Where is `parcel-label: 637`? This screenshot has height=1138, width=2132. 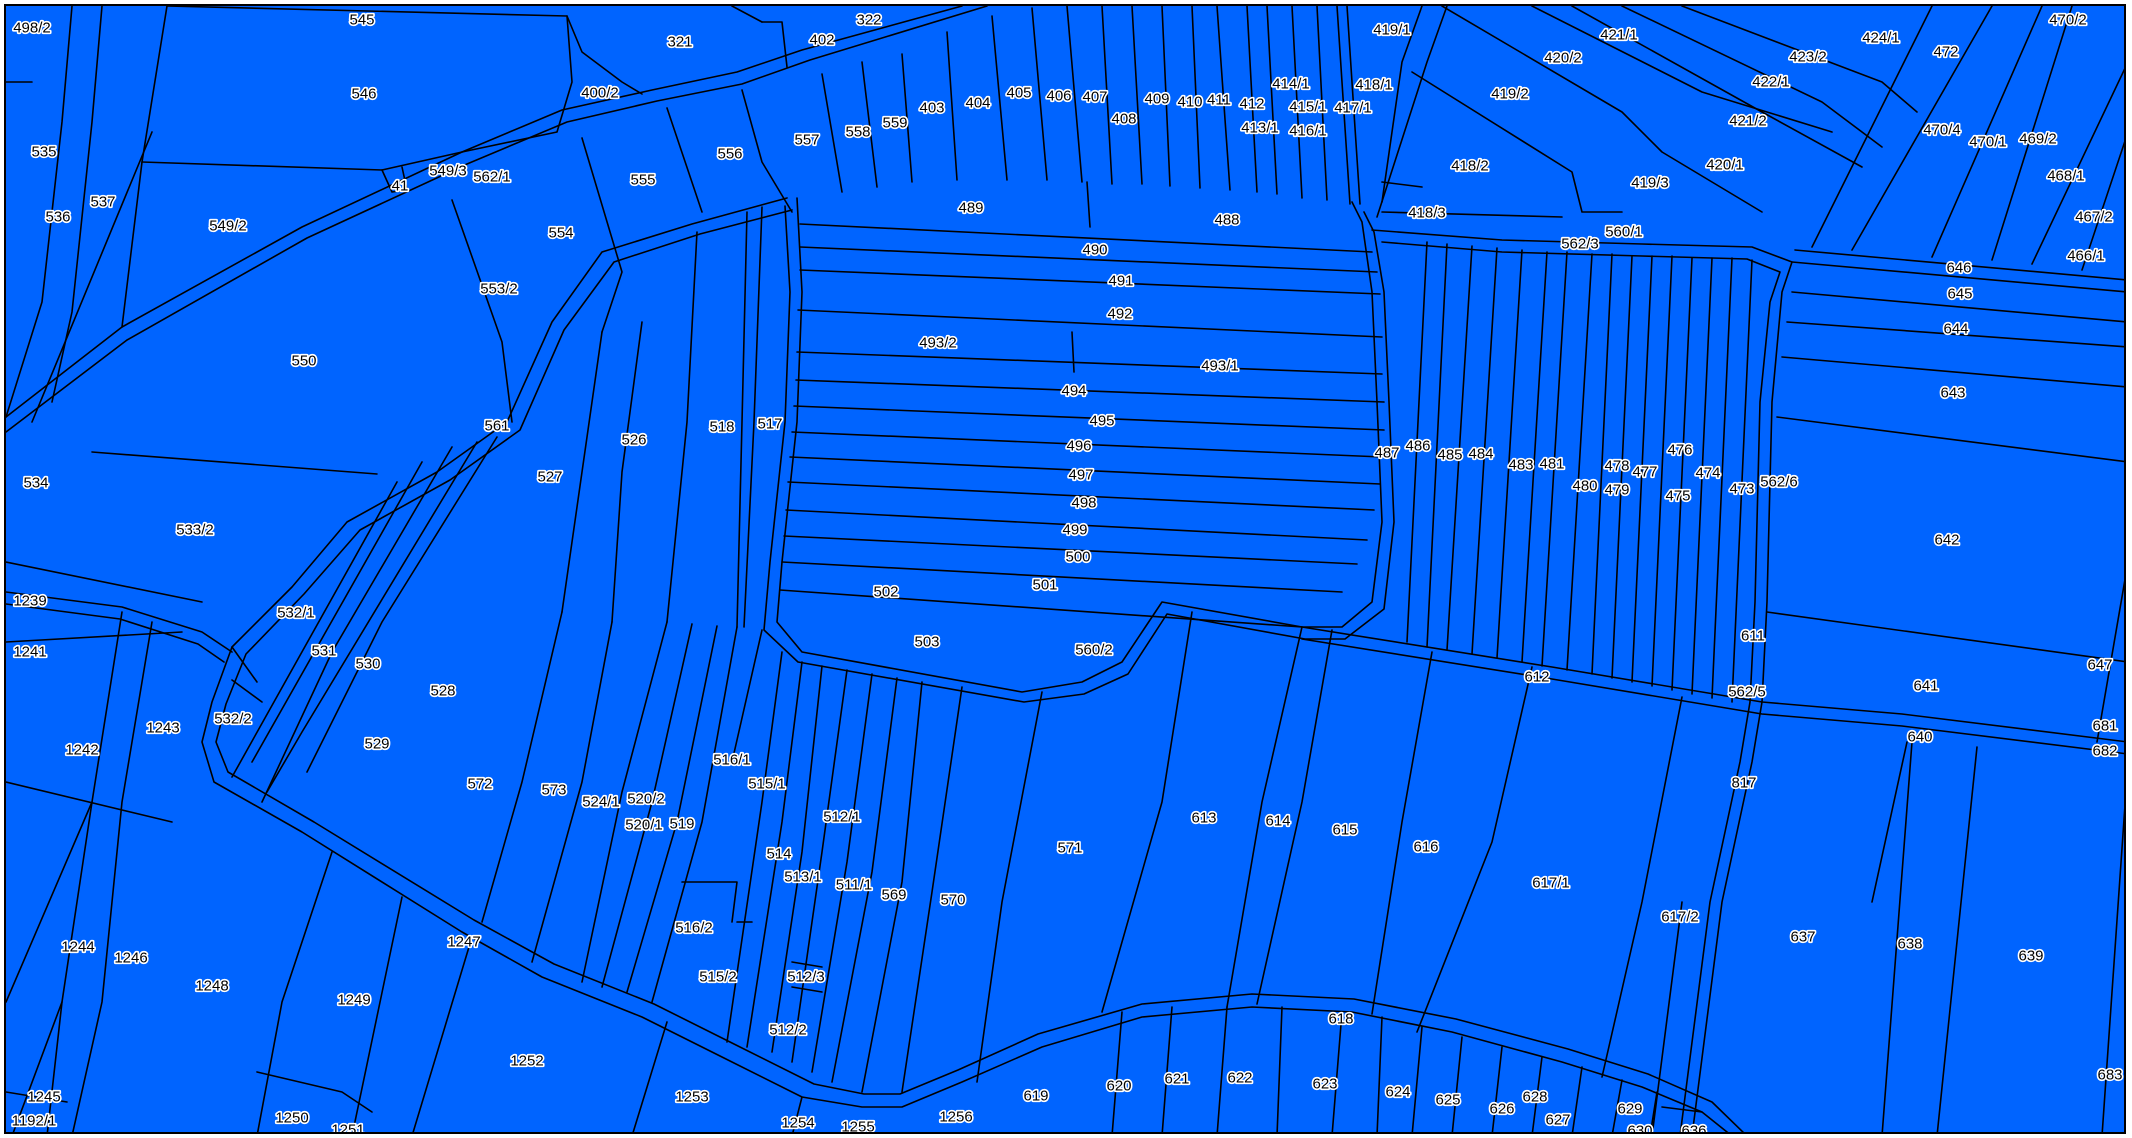 parcel-label: 637 is located at coordinates (1803, 937).